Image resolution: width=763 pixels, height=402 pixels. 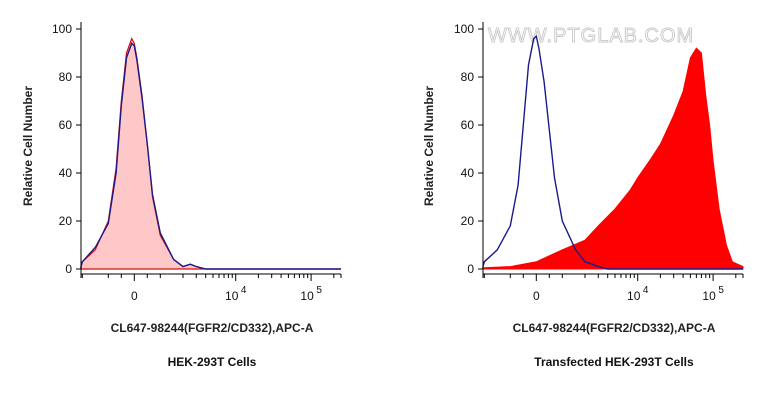 I want to click on watermark-text: WWW.PTGLAB.COM, so click(x=591, y=36).